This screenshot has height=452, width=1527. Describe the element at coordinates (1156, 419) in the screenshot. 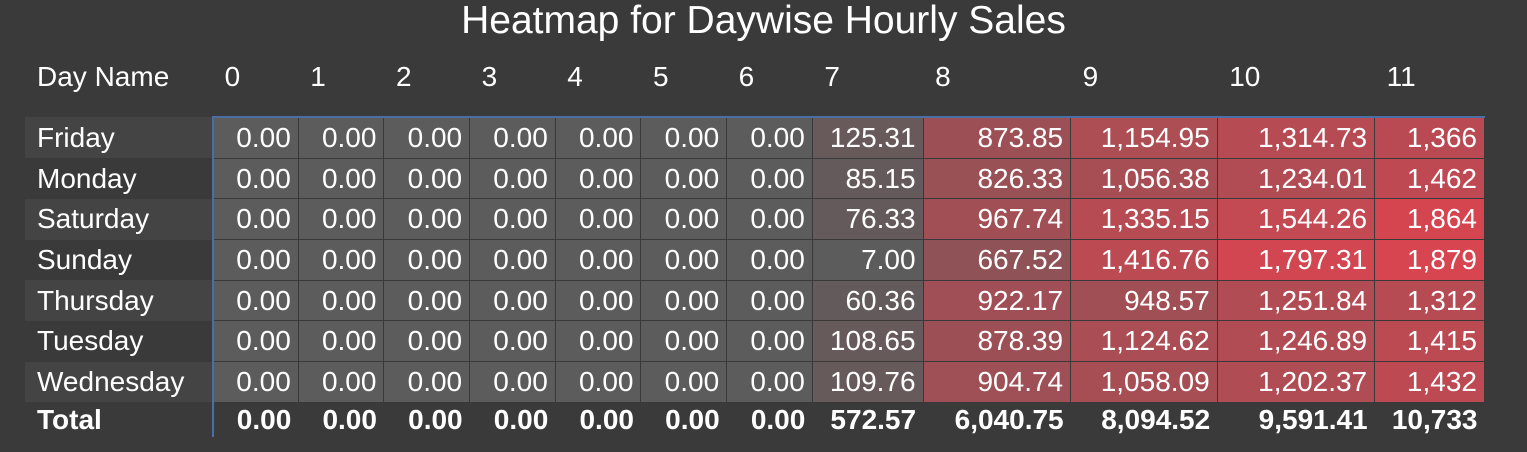

I see `total-cell: 8,094.52` at that location.